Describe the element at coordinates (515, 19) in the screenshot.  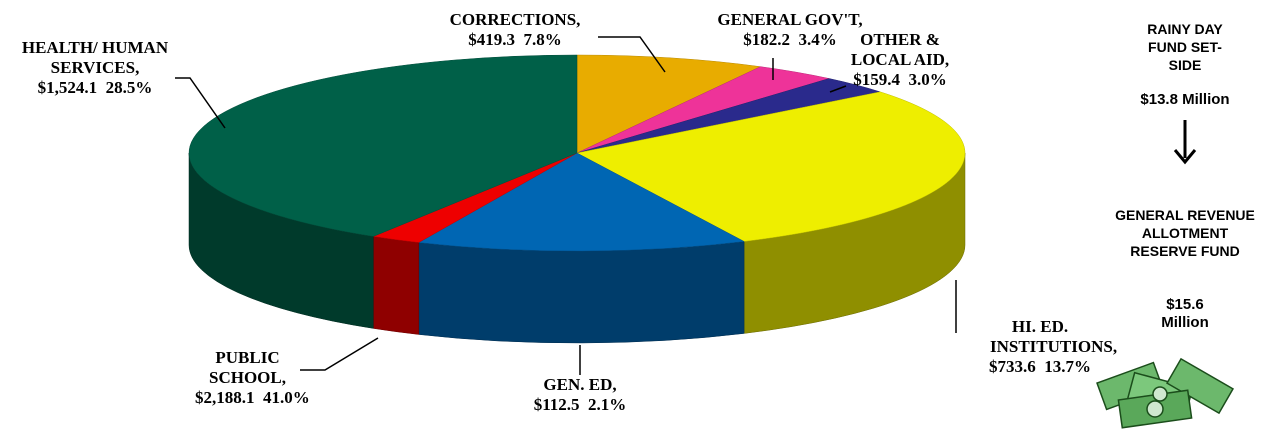
I see `category-label: CORRECTIONS,` at that location.